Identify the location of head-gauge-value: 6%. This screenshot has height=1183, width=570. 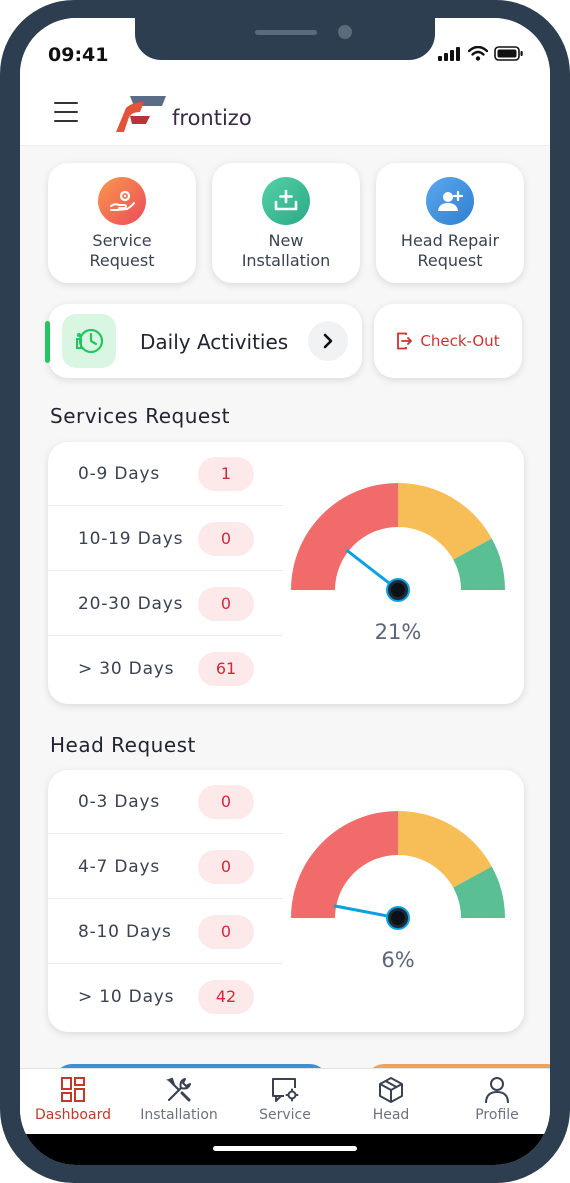
(398, 960).